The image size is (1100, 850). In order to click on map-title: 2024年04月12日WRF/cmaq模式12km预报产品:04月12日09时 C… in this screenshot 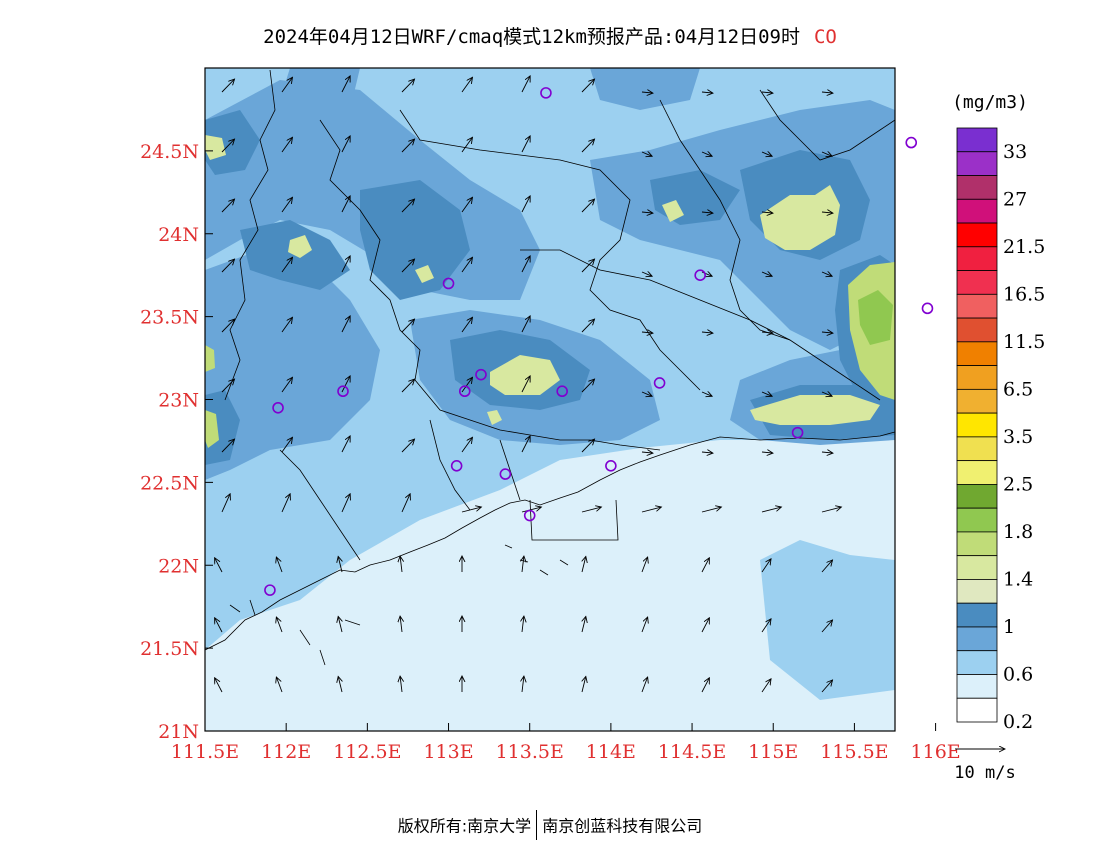, I will do `click(550, 35)`.